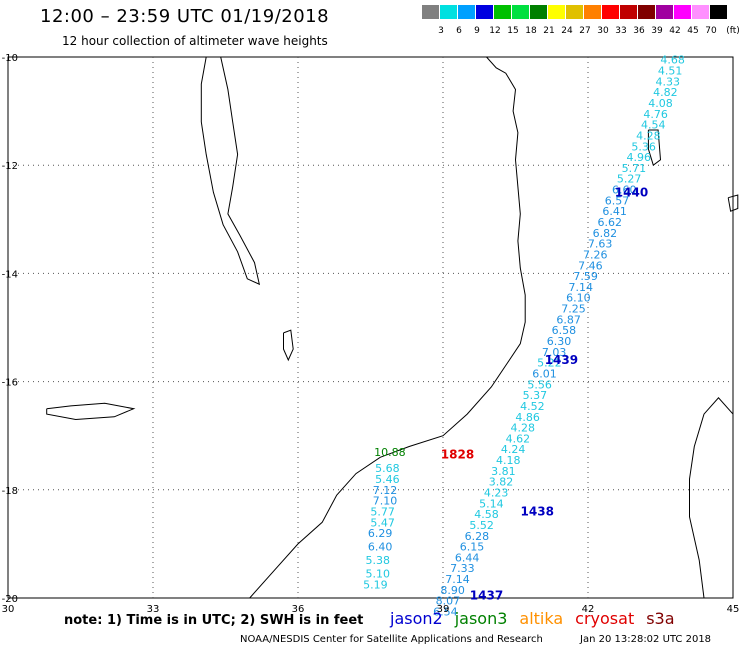 The height and width of the screenshot is (650, 740). What do you see at coordinates (382, 522) in the screenshot?
I see `wave-height-label: 5.47` at bounding box center [382, 522].